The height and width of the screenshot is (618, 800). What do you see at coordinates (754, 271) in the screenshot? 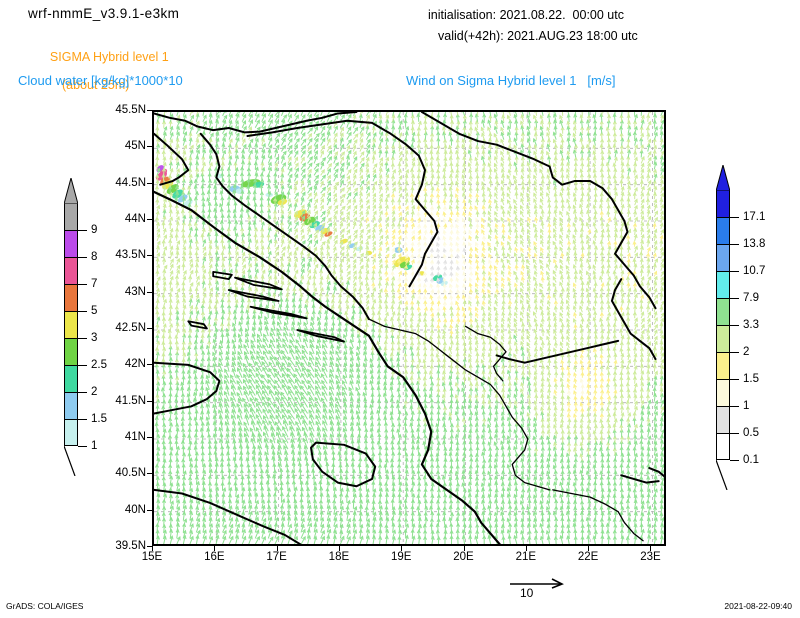
I see `colorbar-tick-label: 10.7` at bounding box center [754, 271].